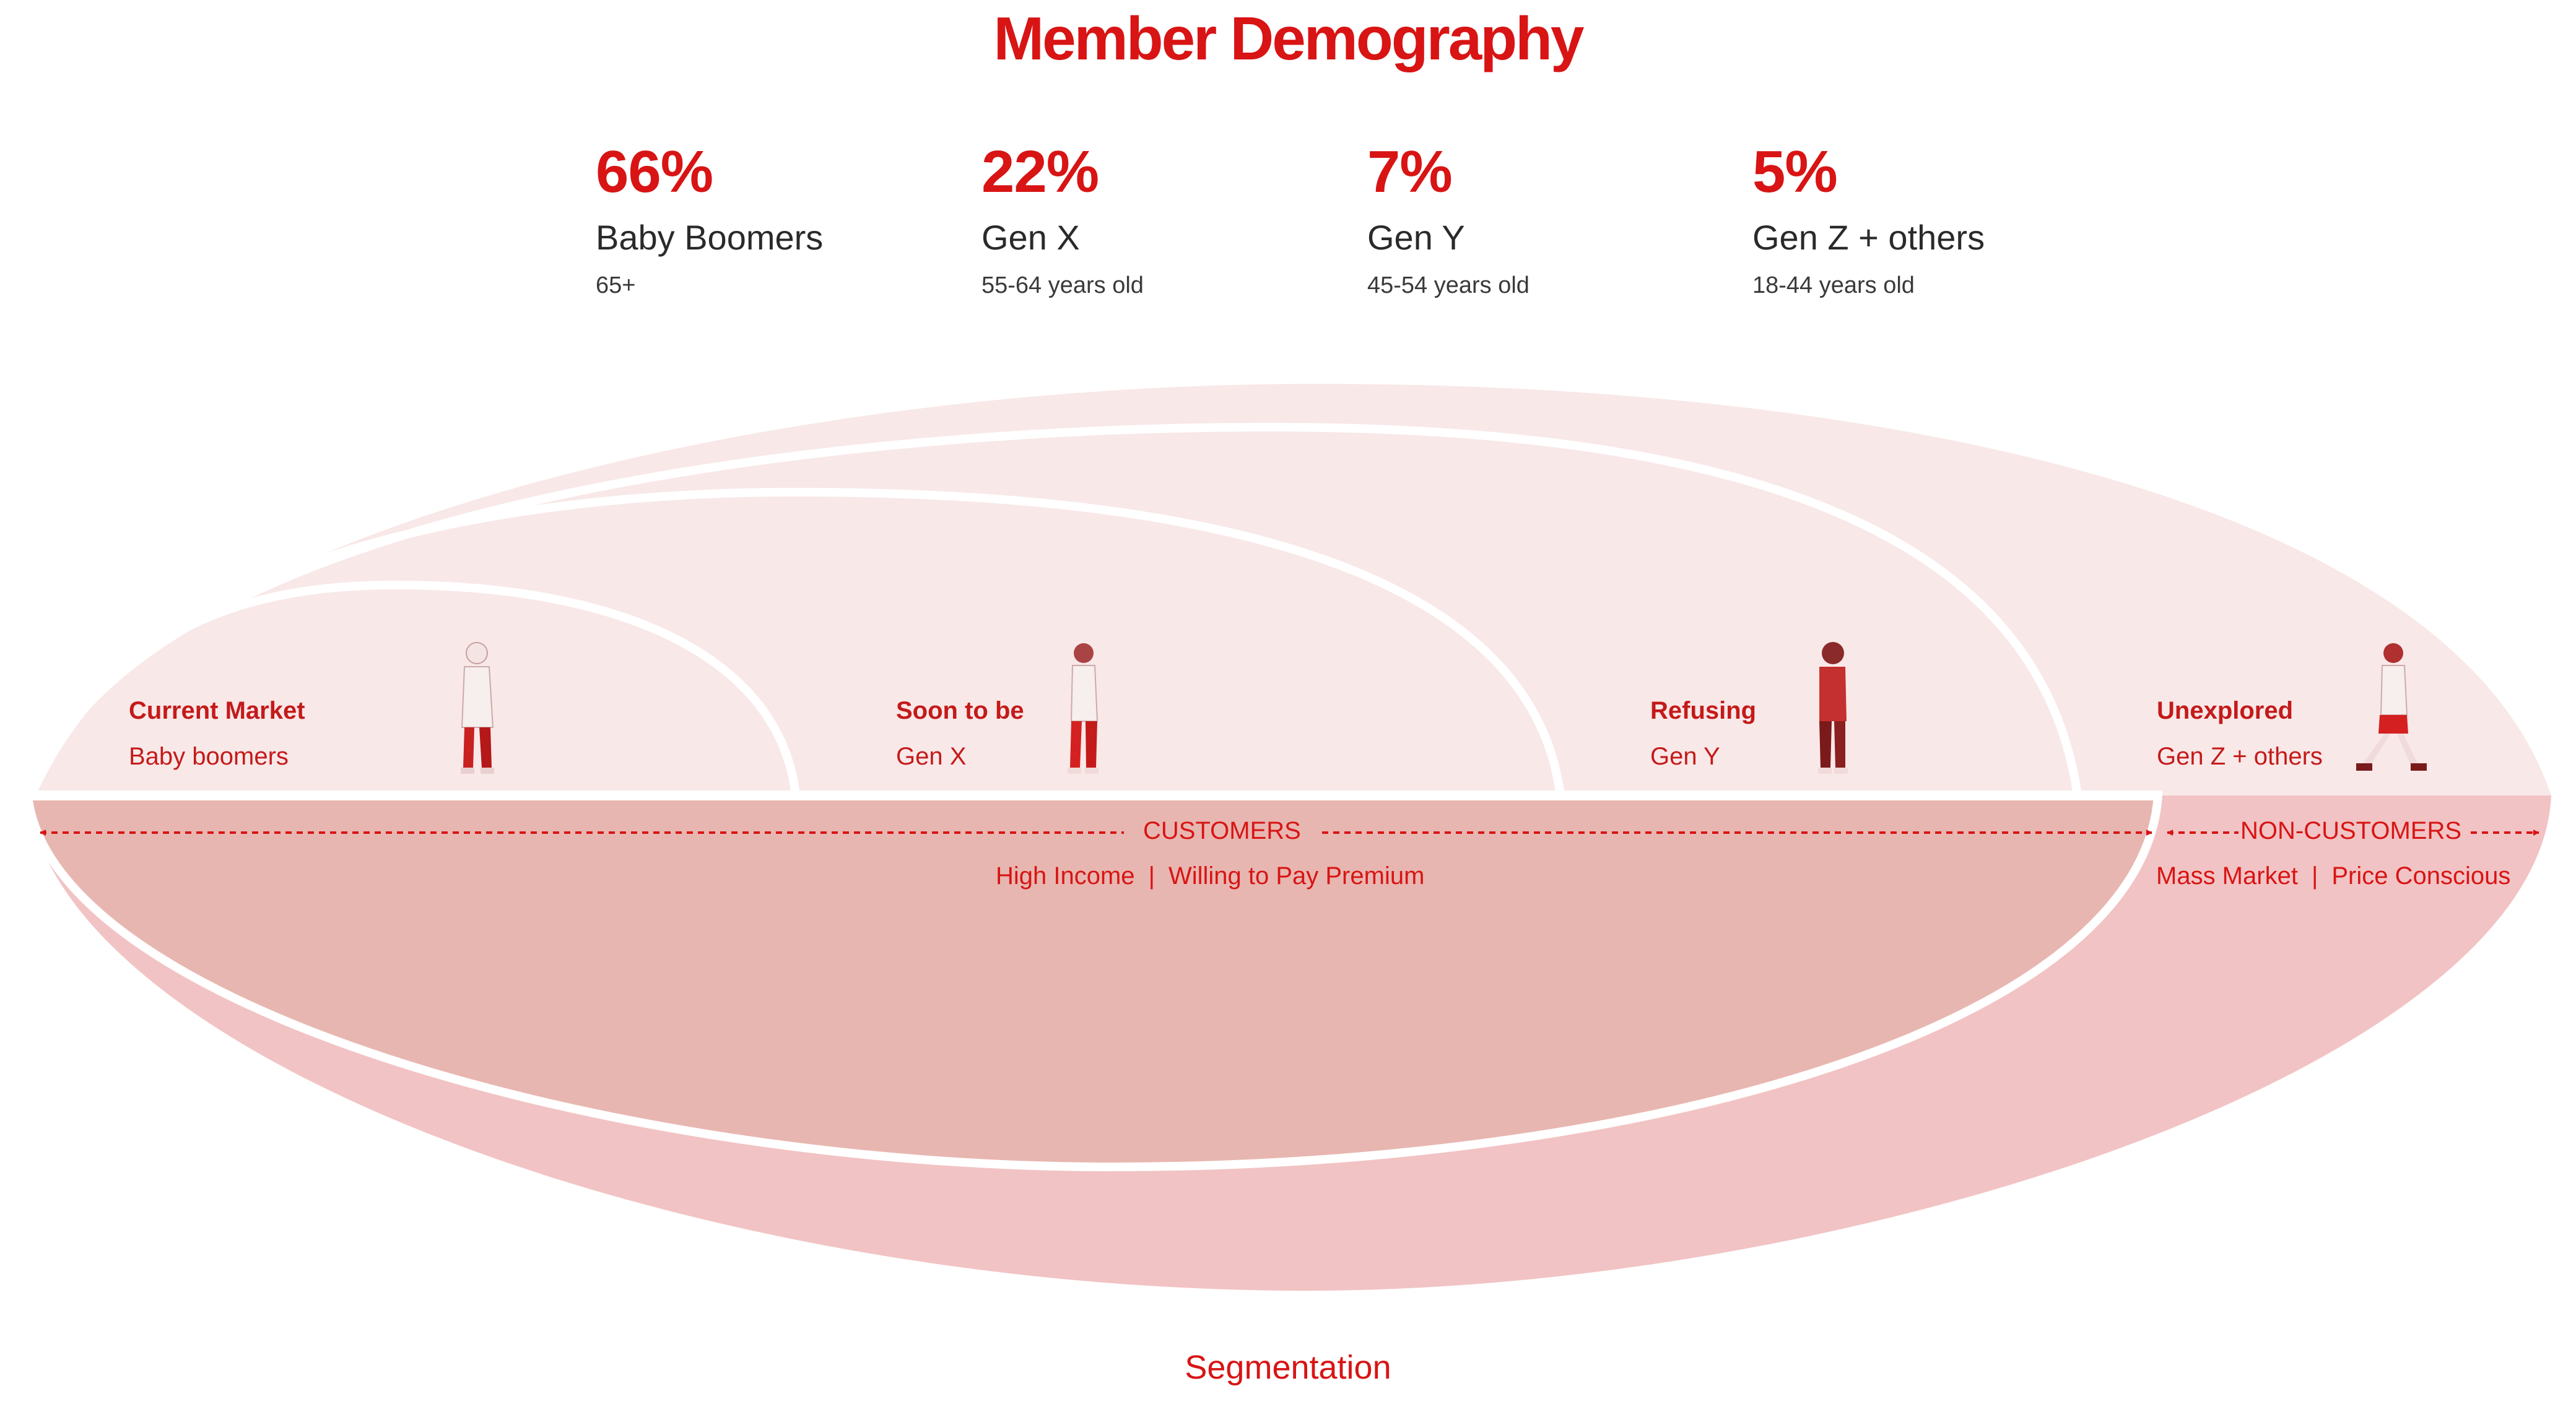 The image size is (2576, 1404). What do you see at coordinates (1040, 172) in the screenshot?
I see `stat-percent: 22%` at bounding box center [1040, 172].